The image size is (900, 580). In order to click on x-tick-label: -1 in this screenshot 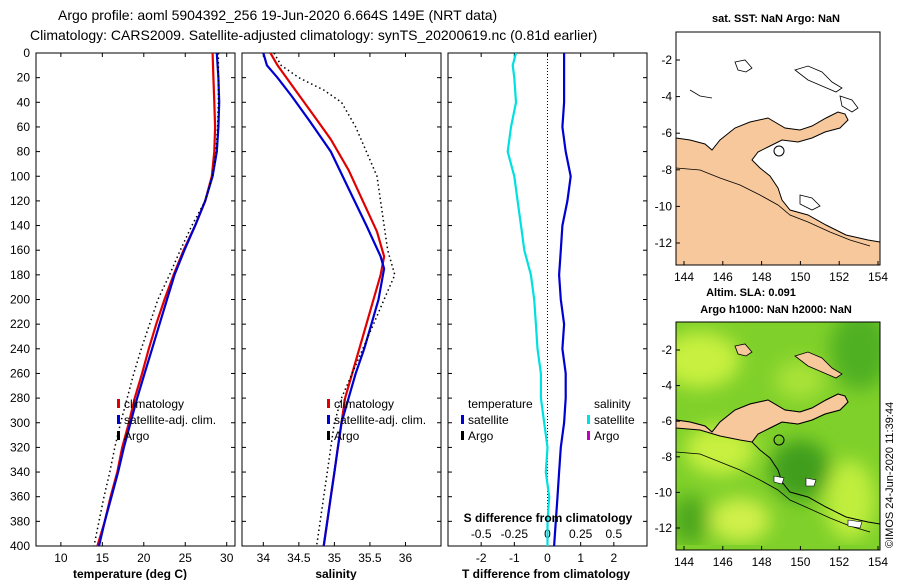, I will do `click(514, 558)`.